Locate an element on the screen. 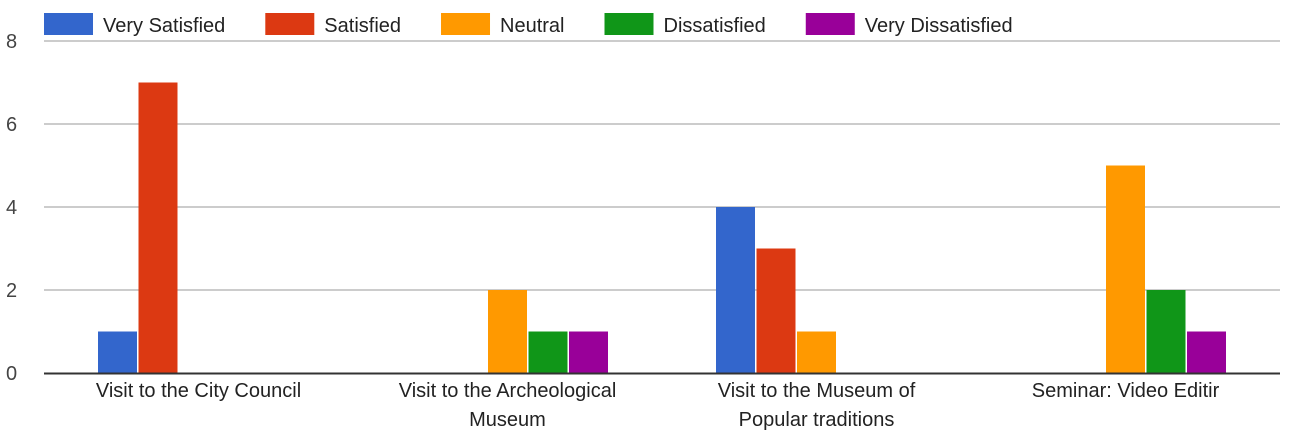 The width and height of the screenshot is (1296, 436). legend-item: Very Dissatisfied is located at coordinates (909, 25).